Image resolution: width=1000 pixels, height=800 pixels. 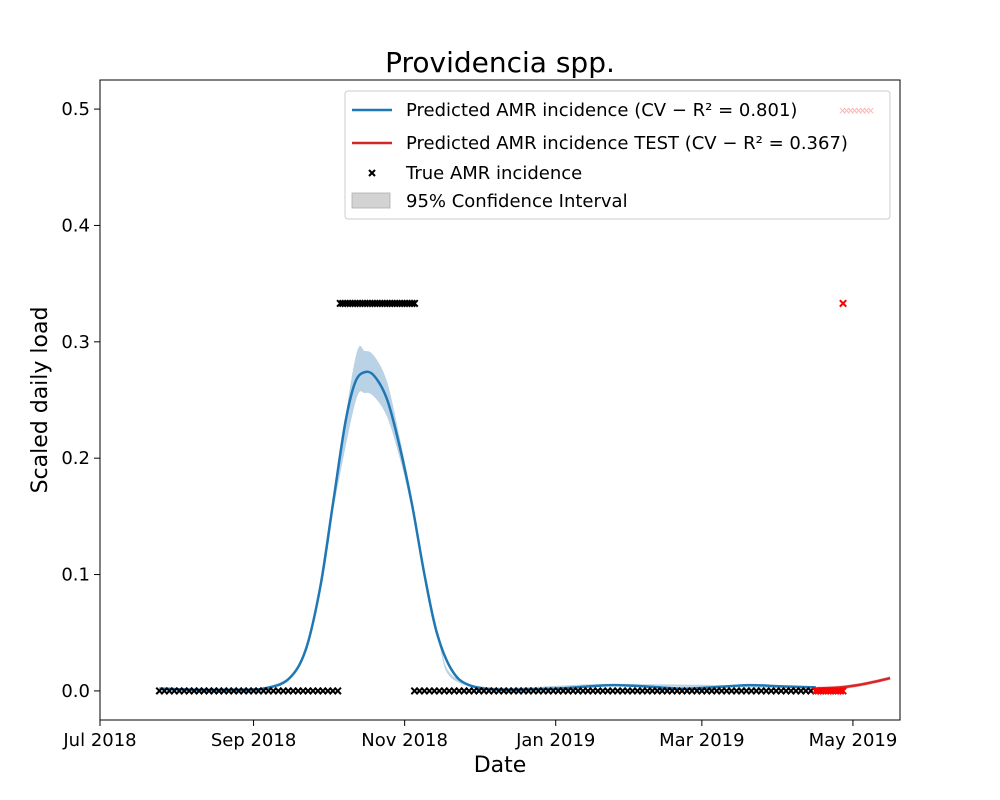 I want to click on legend-label: True AMR incidence, so click(x=493, y=173).